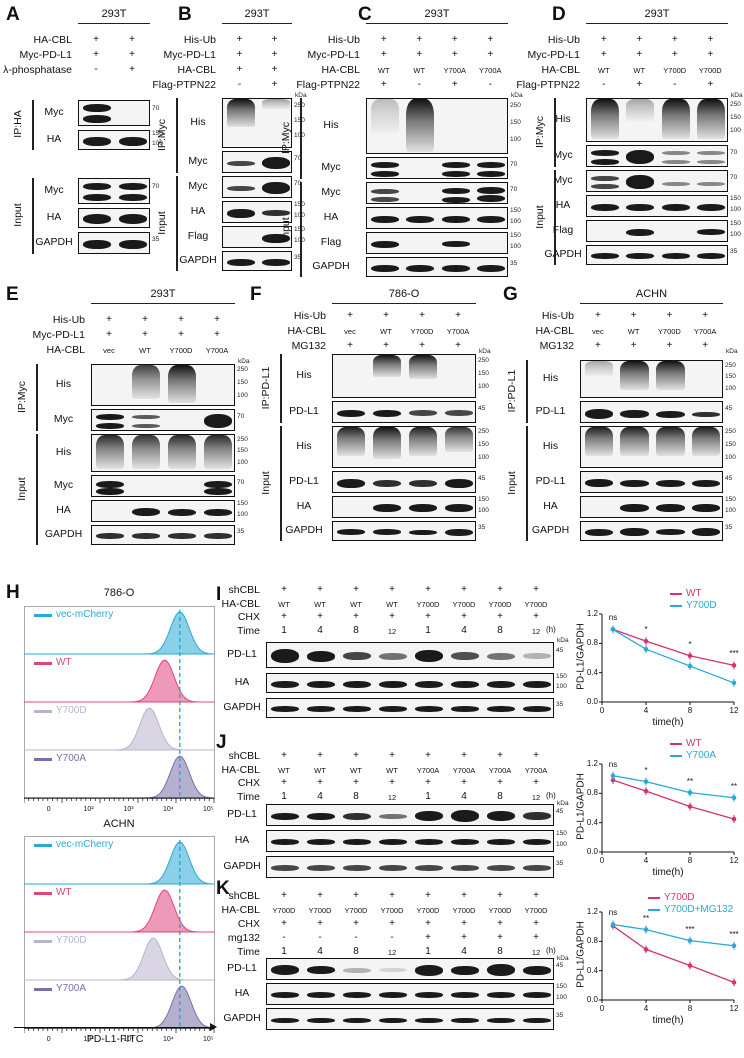 The image size is (744, 1058). What do you see at coordinates (734, 1008) in the screenshot?
I see `x-tick-label: 12` at bounding box center [734, 1008].